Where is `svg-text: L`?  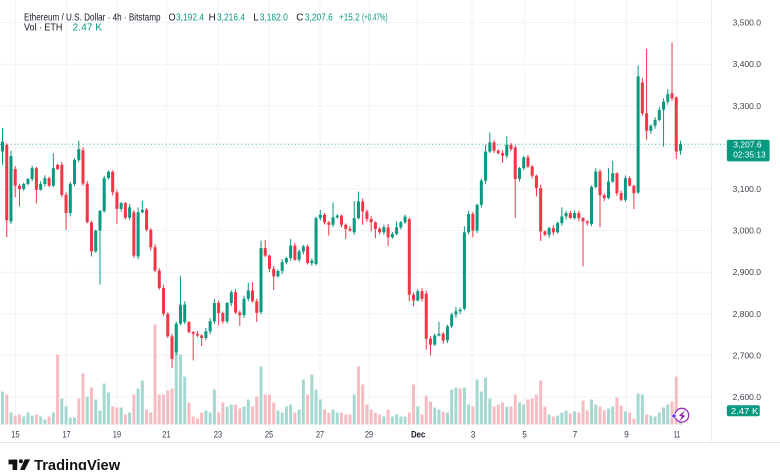
svg-text: L is located at coordinates (256, 17).